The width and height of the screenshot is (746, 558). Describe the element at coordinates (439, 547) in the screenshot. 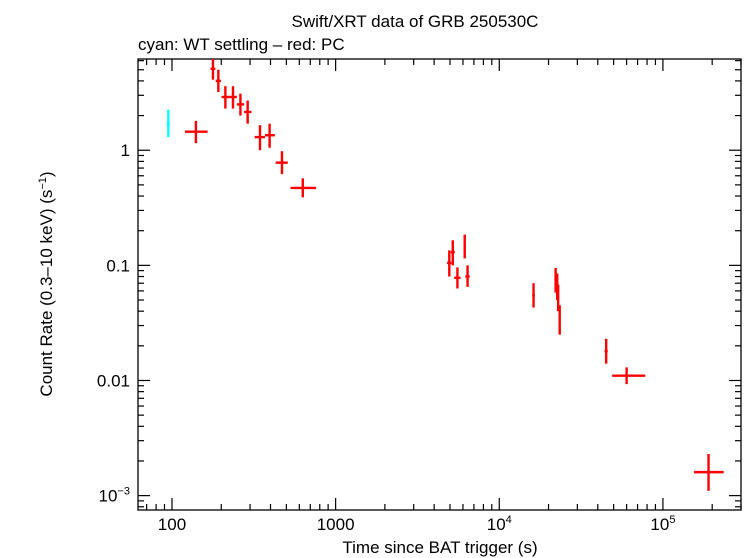

I see `x-axis-label: Time since BAT trigger (s)` at that location.